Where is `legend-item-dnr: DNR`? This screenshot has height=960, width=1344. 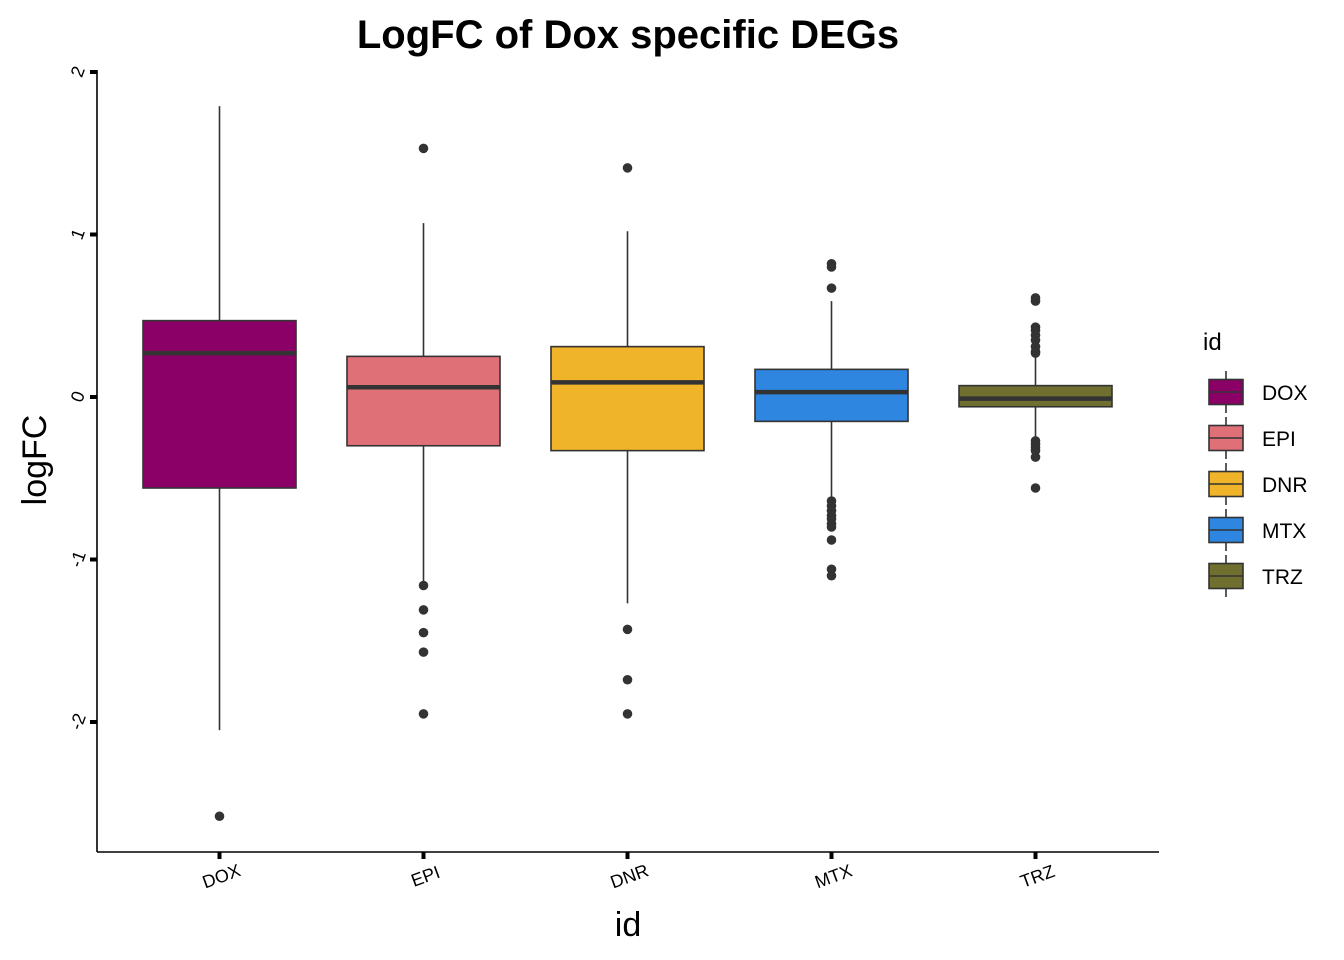 legend-item-dnr: DNR is located at coordinates (1258, 484).